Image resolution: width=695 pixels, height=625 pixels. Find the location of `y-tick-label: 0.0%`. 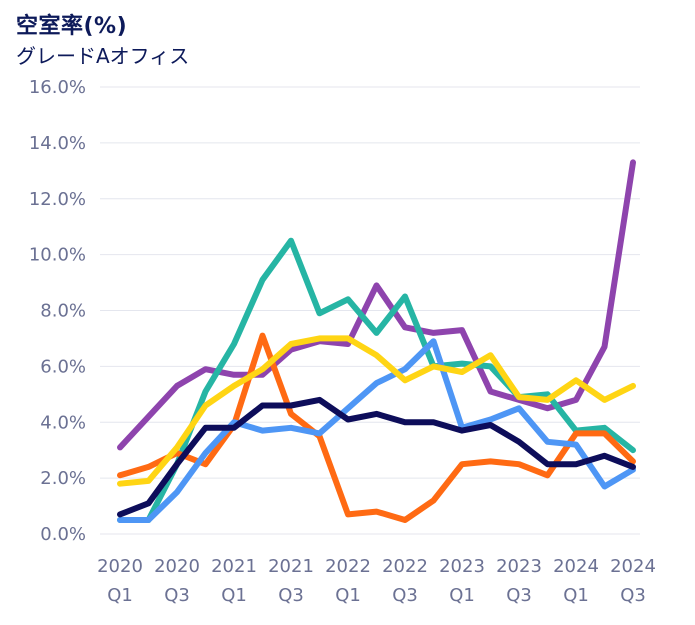

y-tick-label: 0.0% is located at coordinates (63, 534).